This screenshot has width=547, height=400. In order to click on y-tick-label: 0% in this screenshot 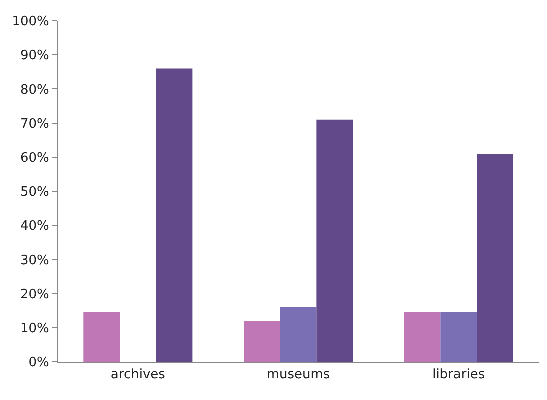, I will do `click(39, 363)`.